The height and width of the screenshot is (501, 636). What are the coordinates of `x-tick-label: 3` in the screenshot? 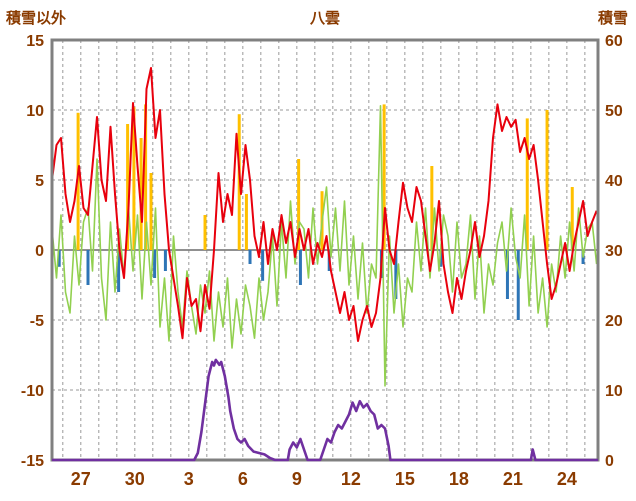 It's located at (189, 479).